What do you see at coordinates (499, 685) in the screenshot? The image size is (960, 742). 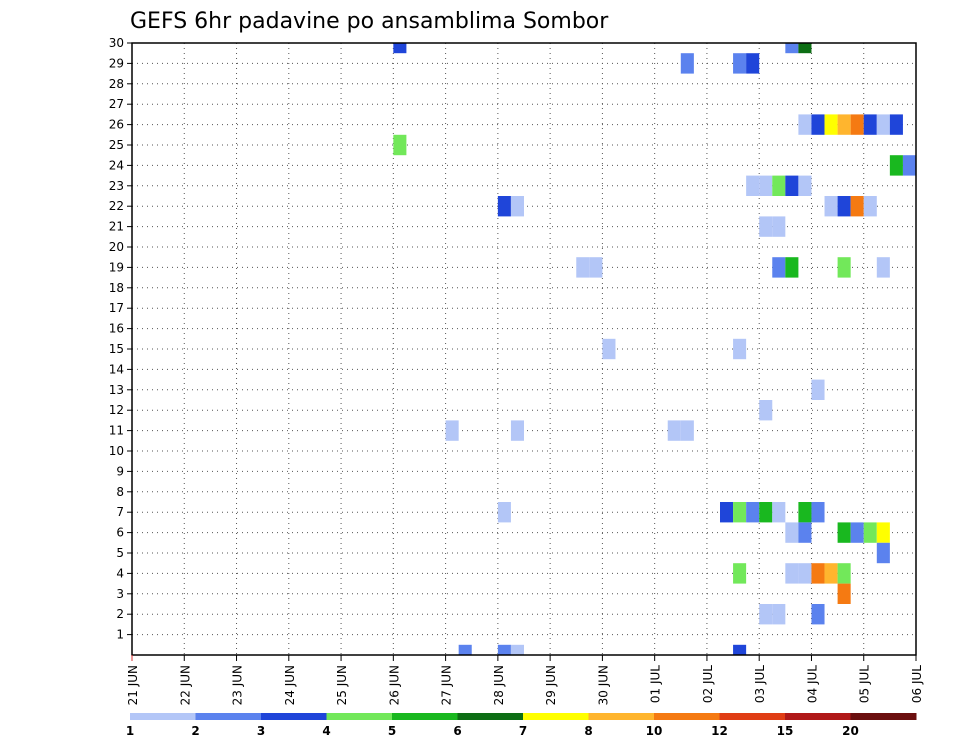 I see `x-tick-label: 28 JUN` at bounding box center [499, 685].